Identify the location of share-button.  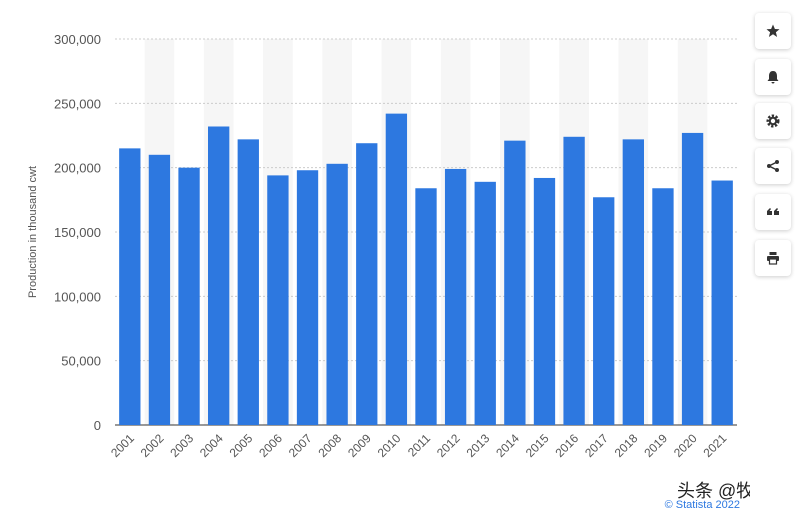
(773, 166).